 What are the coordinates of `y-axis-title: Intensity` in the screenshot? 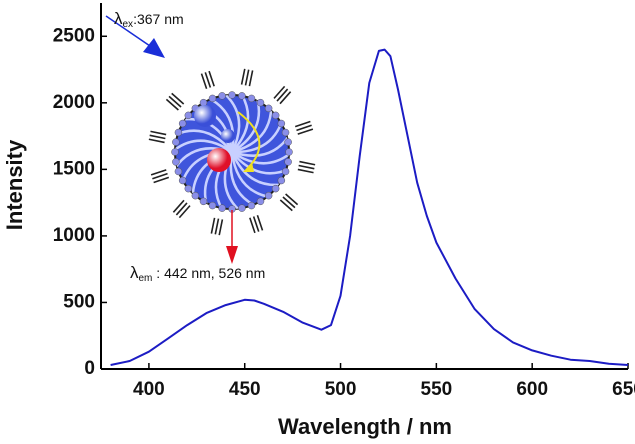 It's located at (14, 184).